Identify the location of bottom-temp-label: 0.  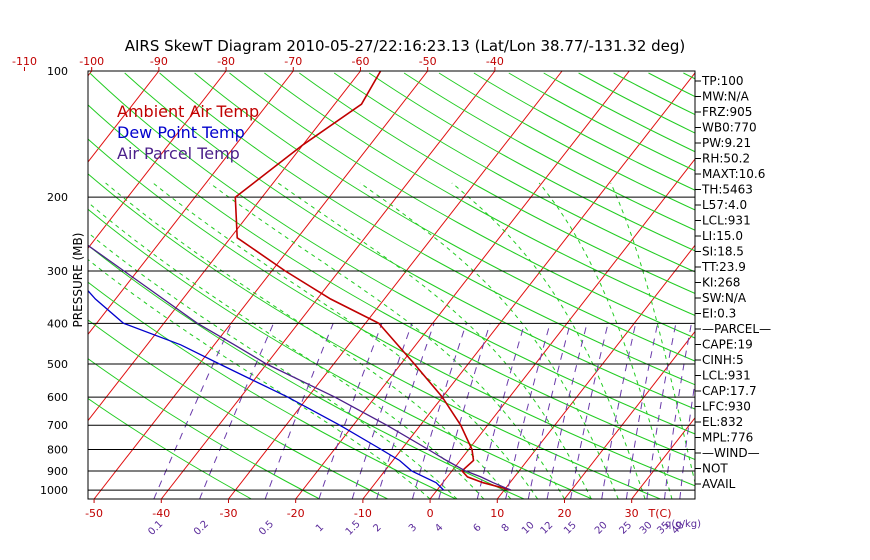
(430, 513).